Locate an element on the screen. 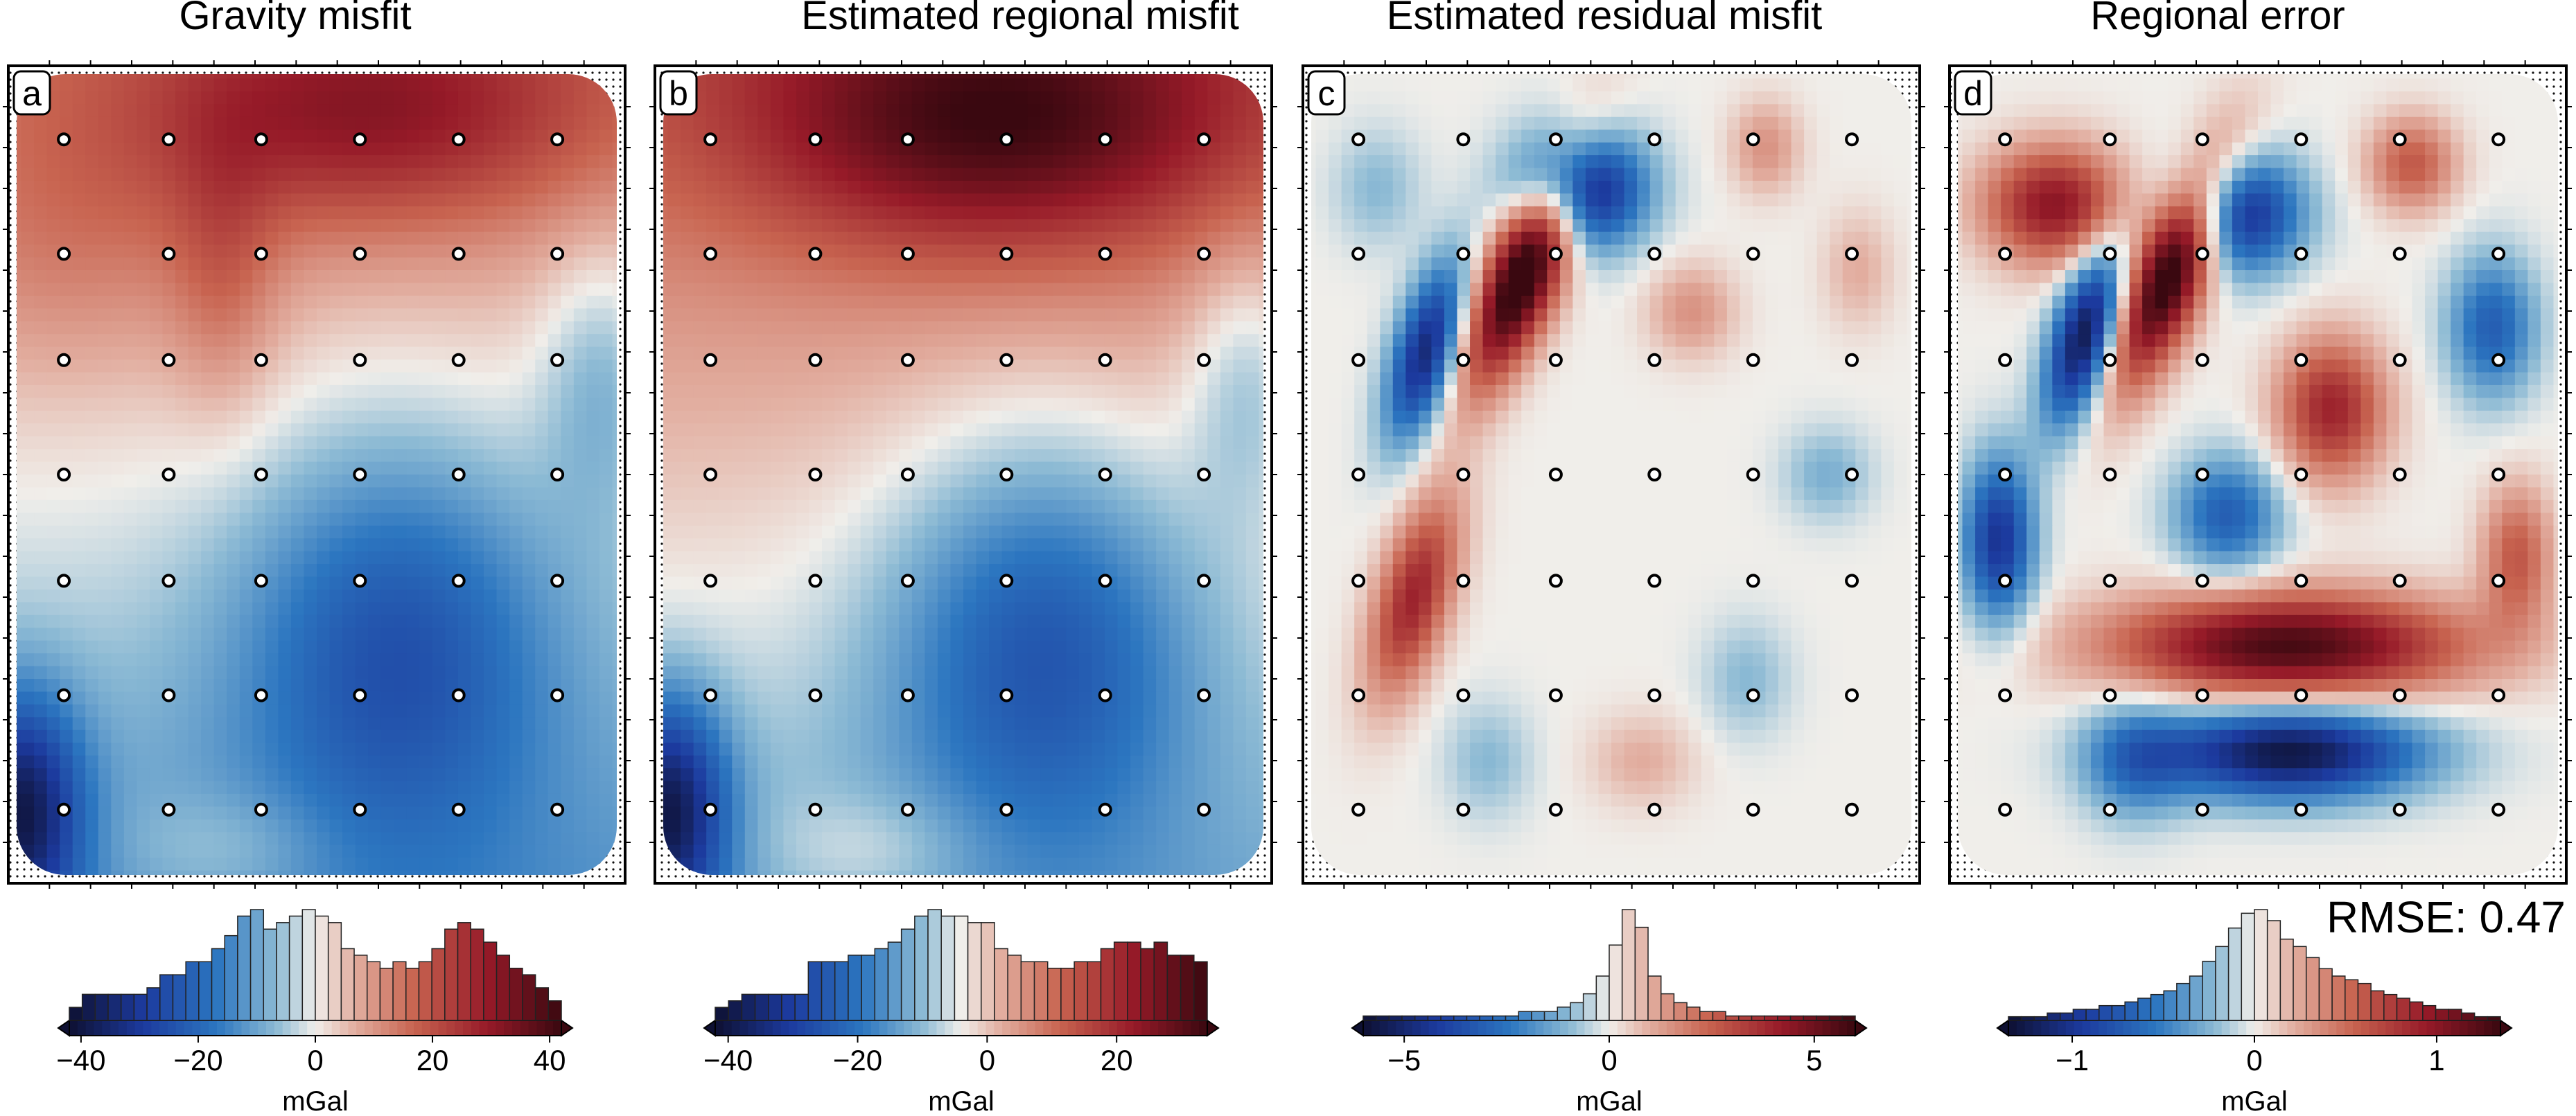 The width and height of the screenshot is (2576, 1116). panel-label: b is located at coordinates (678, 93).